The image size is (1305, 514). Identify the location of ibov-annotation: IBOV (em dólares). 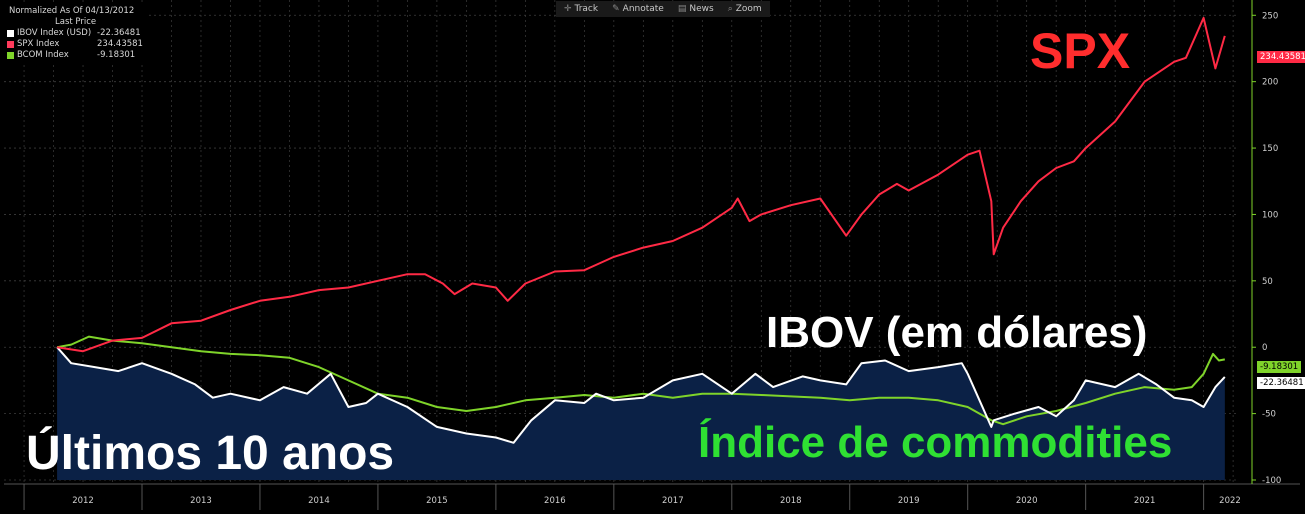
(957, 332).